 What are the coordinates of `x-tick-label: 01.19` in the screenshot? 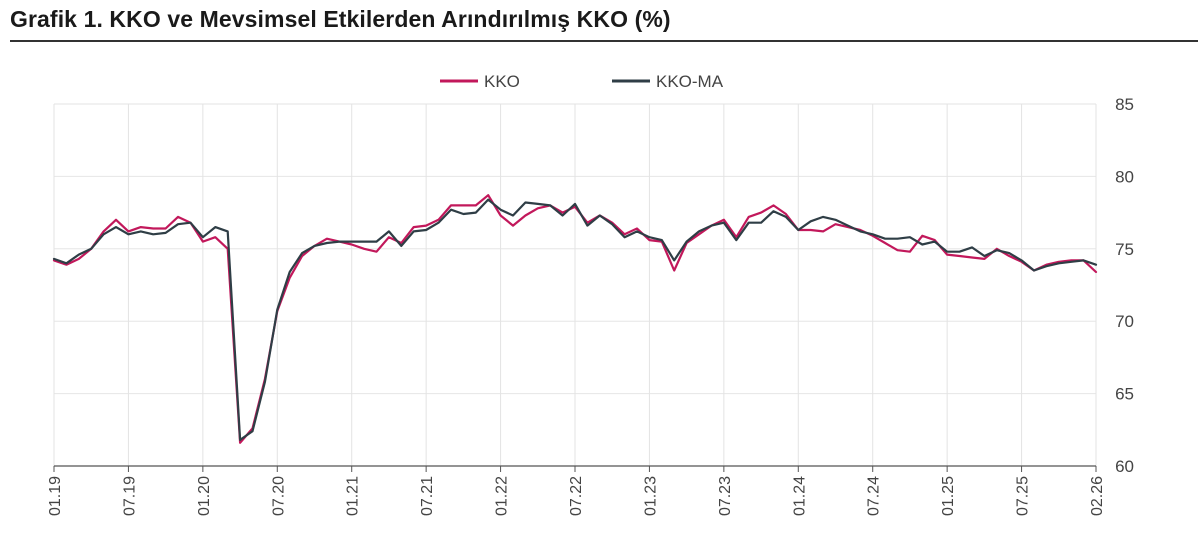 It's located at (55, 496).